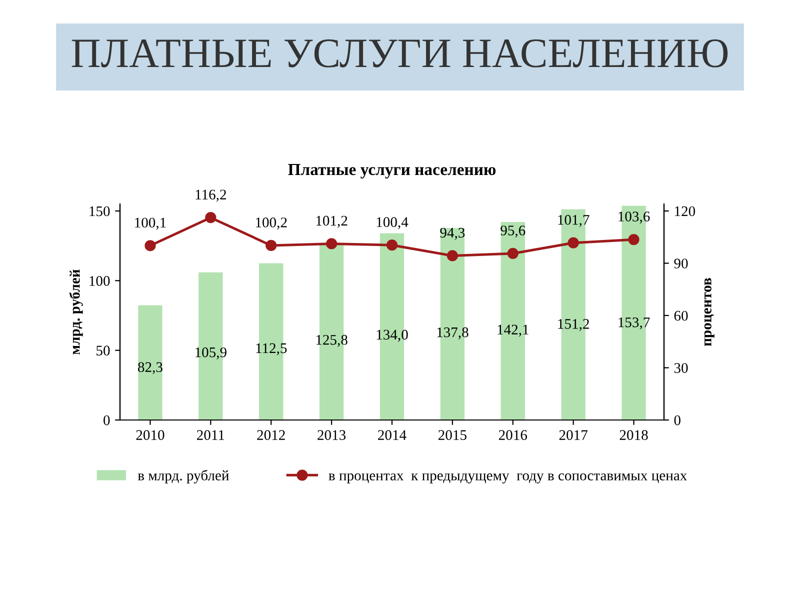 The image size is (800, 600). Describe the element at coordinates (392, 435) in the screenshot. I see `x-tick-label: 2014` at that location.